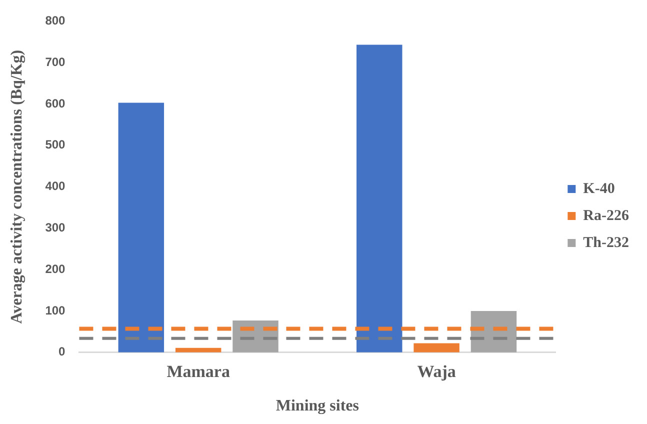  Describe the element at coordinates (17, 187) in the screenshot. I see `y-axis-title: Average activity concentrations (Bq/Kg)` at that location.